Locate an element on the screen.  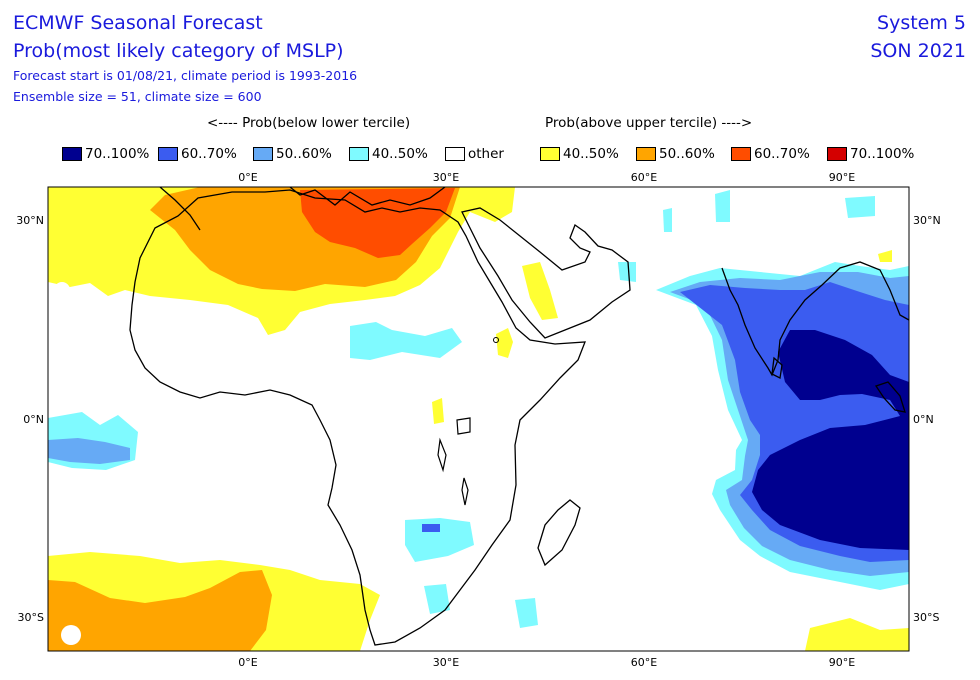
lon-ticks-bottom: 0°E 30°E 60°E 90°E is located at coordinates (546, 662).